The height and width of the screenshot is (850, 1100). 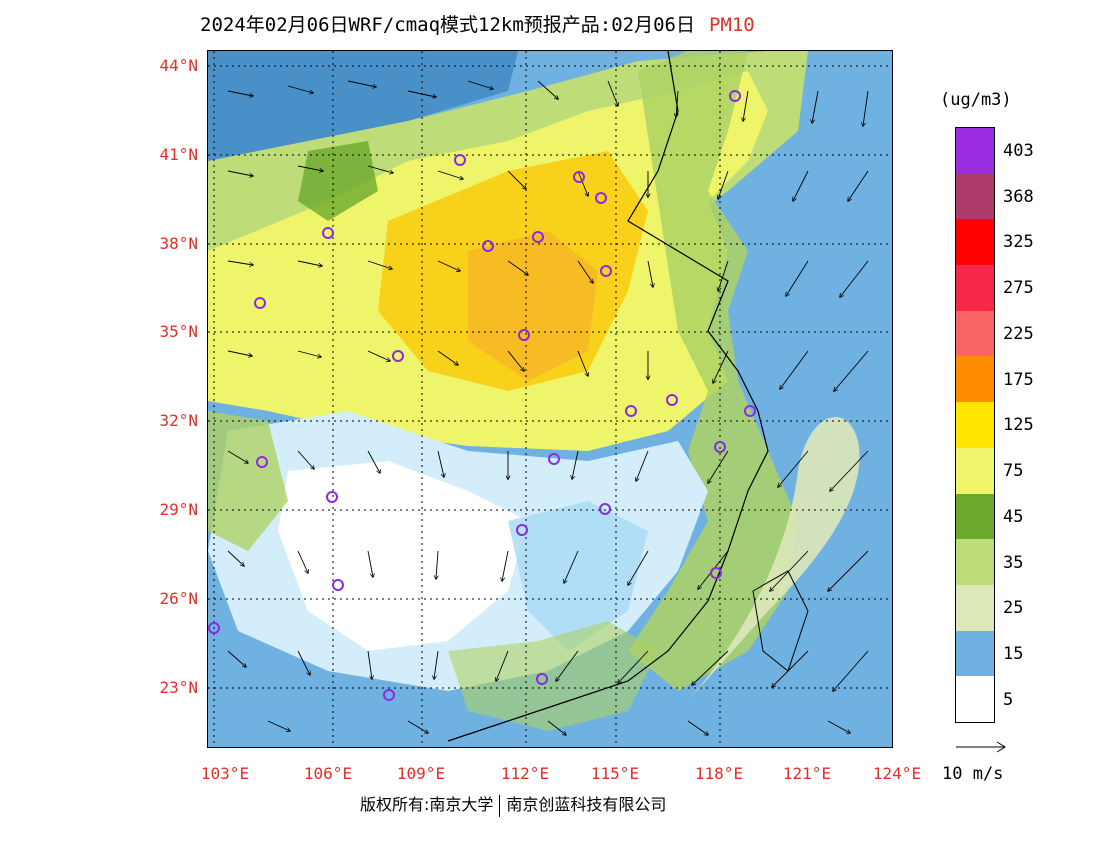 I want to click on copyright-part2: 南京创蓝科技有限公司, so click(x=586, y=804).